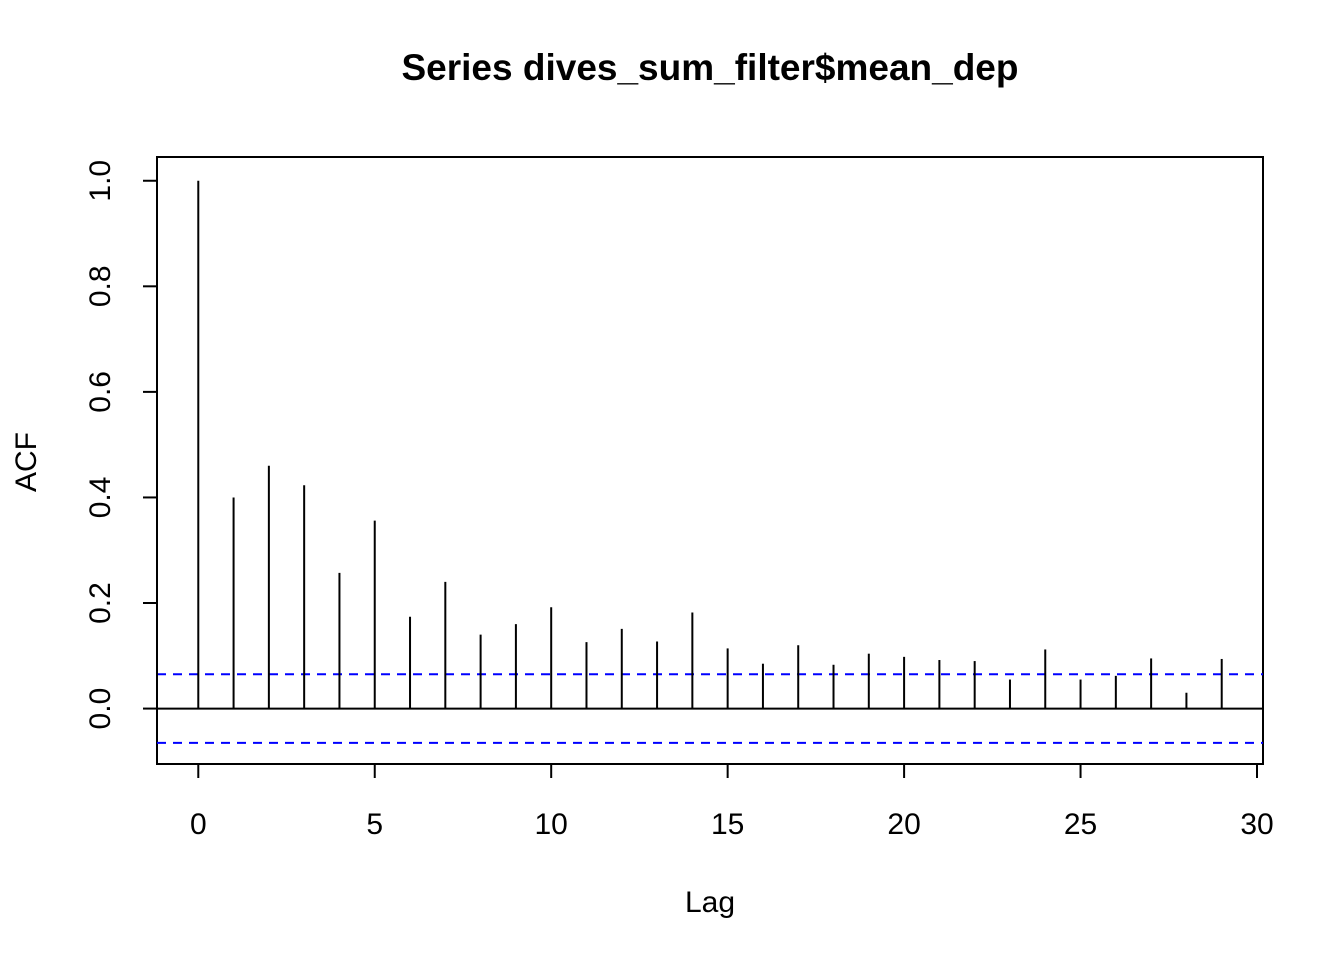 This screenshot has width=1344, height=960. I want to click on x-tick-label: 5, so click(374, 824).